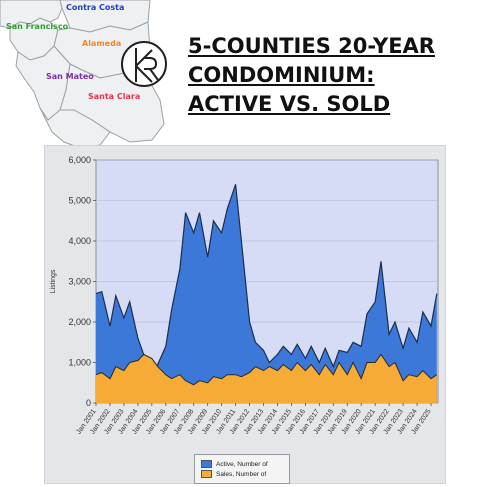  Describe the element at coordinates (95, 7) in the screenshot. I see `map-label-contra-costa: Contra Costa` at that location.